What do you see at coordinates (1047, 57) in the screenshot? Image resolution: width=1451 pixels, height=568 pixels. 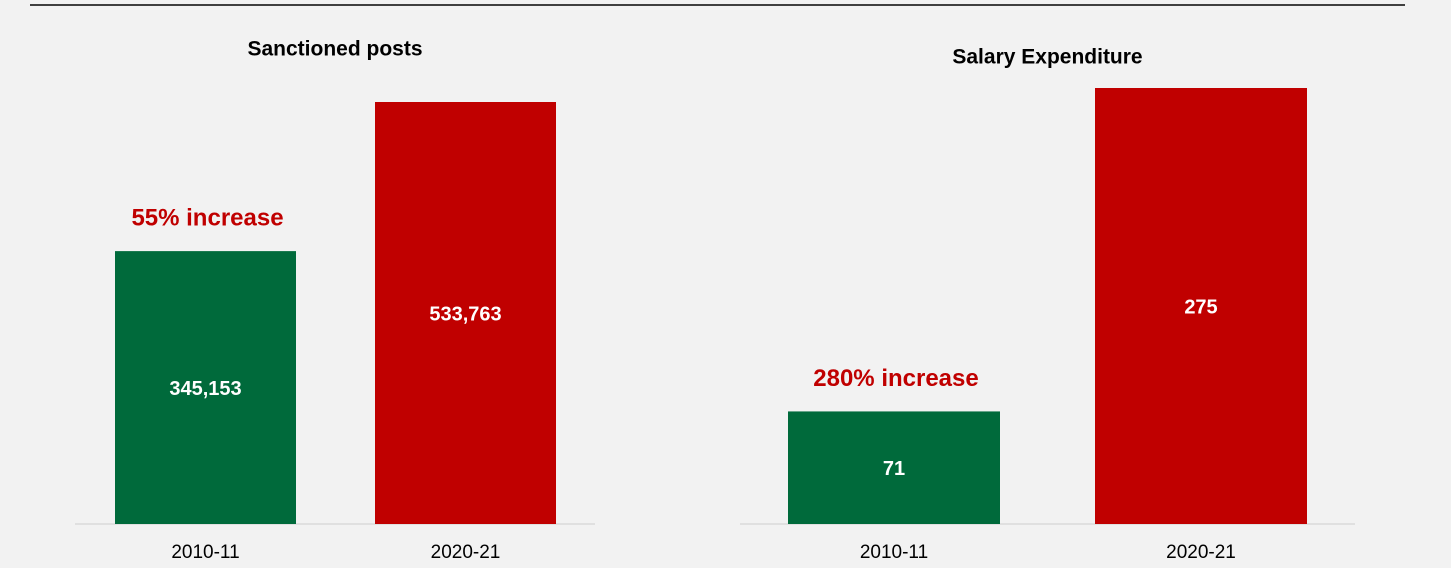 I see `chart-title: Salary Expenditure` at bounding box center [1047, 57].